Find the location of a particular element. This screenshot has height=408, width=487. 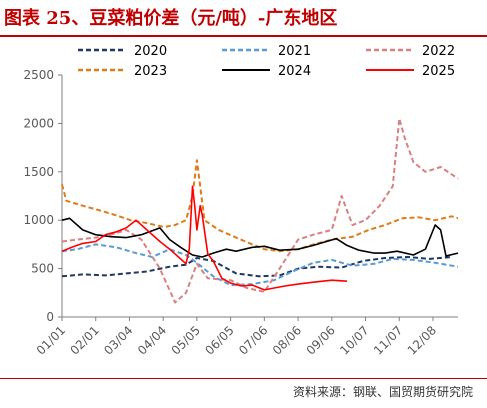

series-line-2024 is located at coordinates (260, 237).